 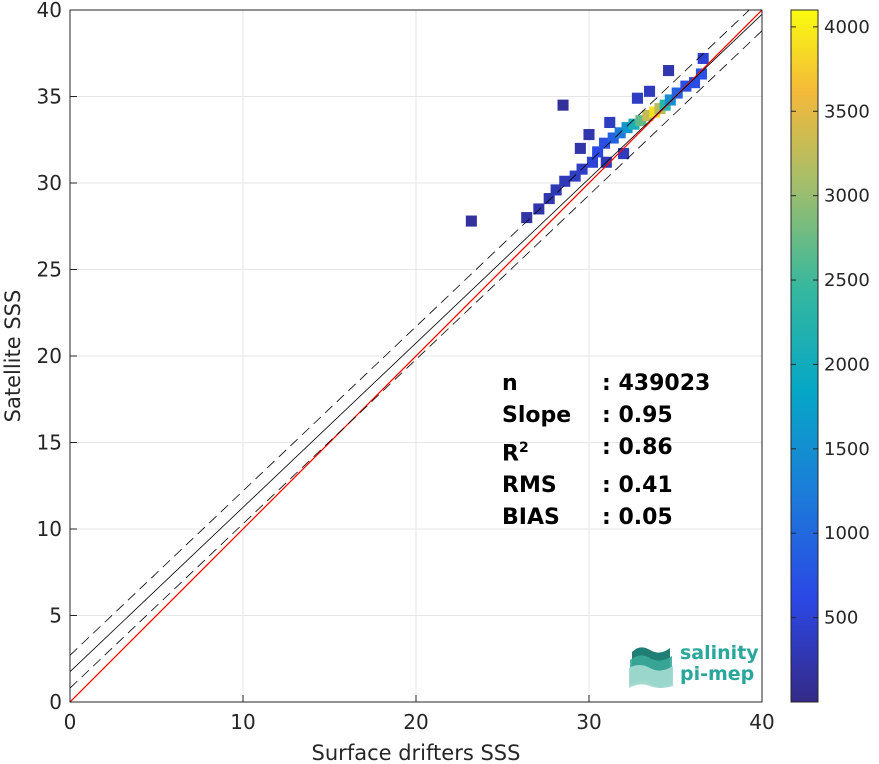 I want to click on stat-key: R2, so click(x=515, y=453).